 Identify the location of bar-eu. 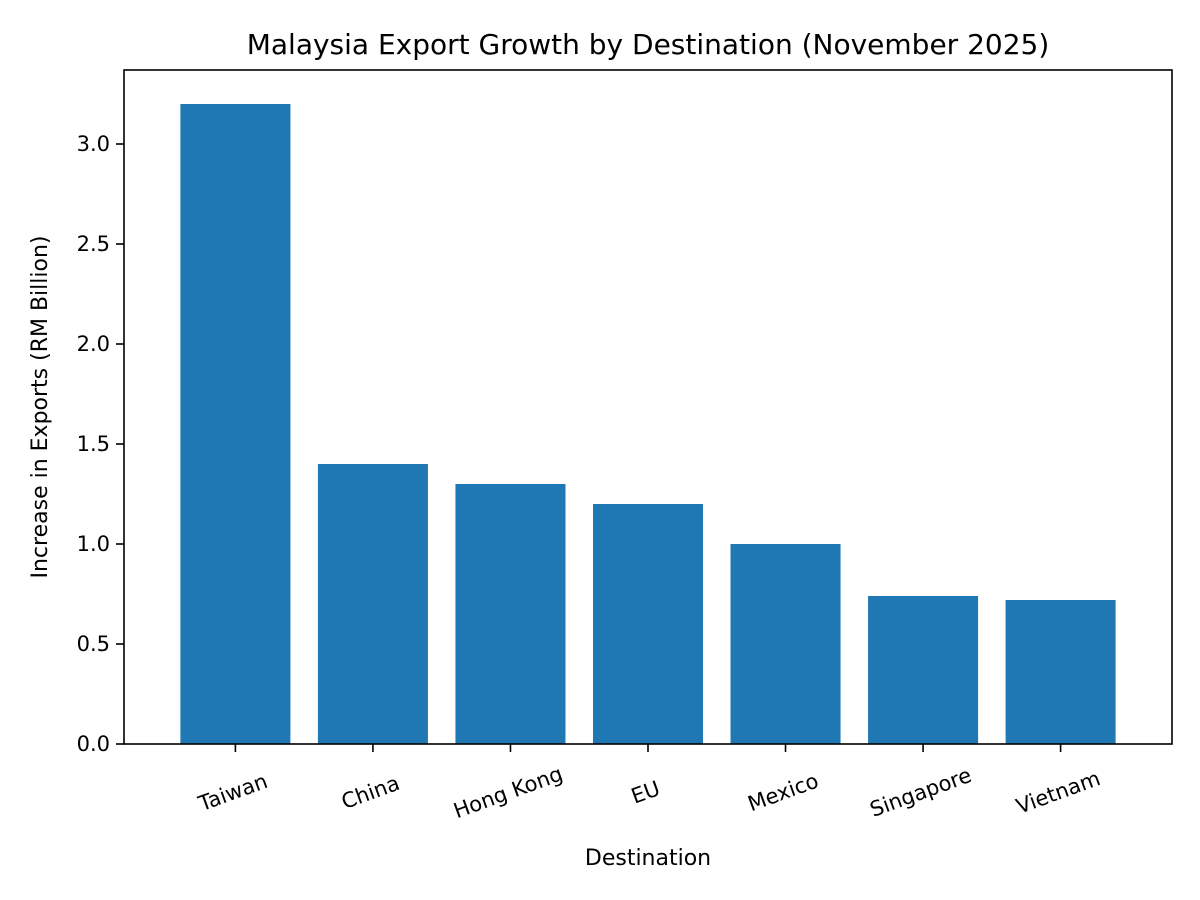
(648, 624).